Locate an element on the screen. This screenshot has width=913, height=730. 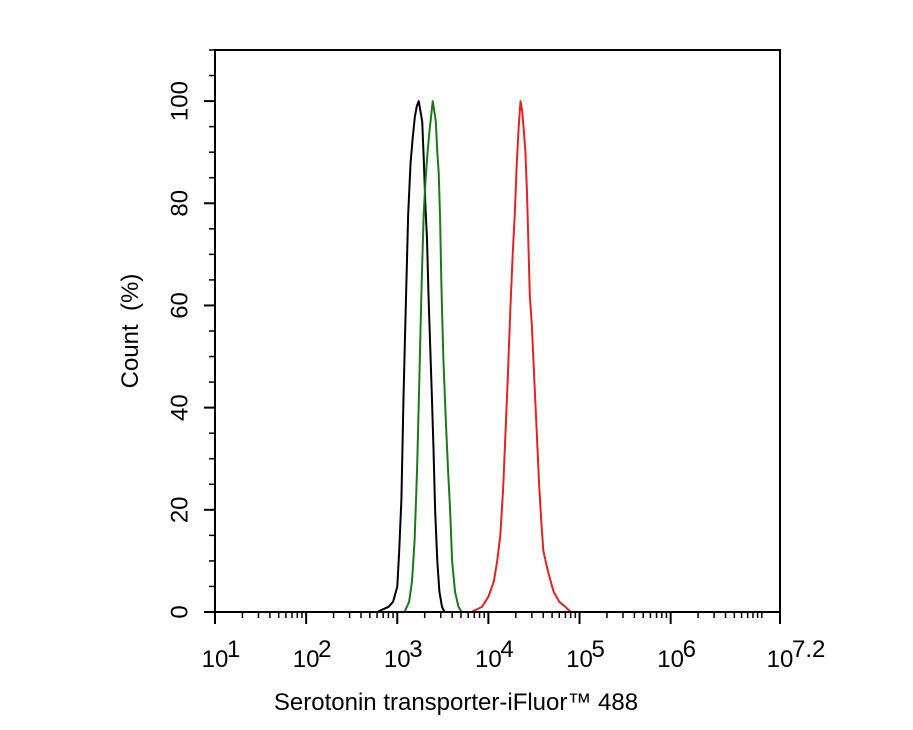
x-tick-exponent: 1 is located at coordinates (233, 649).